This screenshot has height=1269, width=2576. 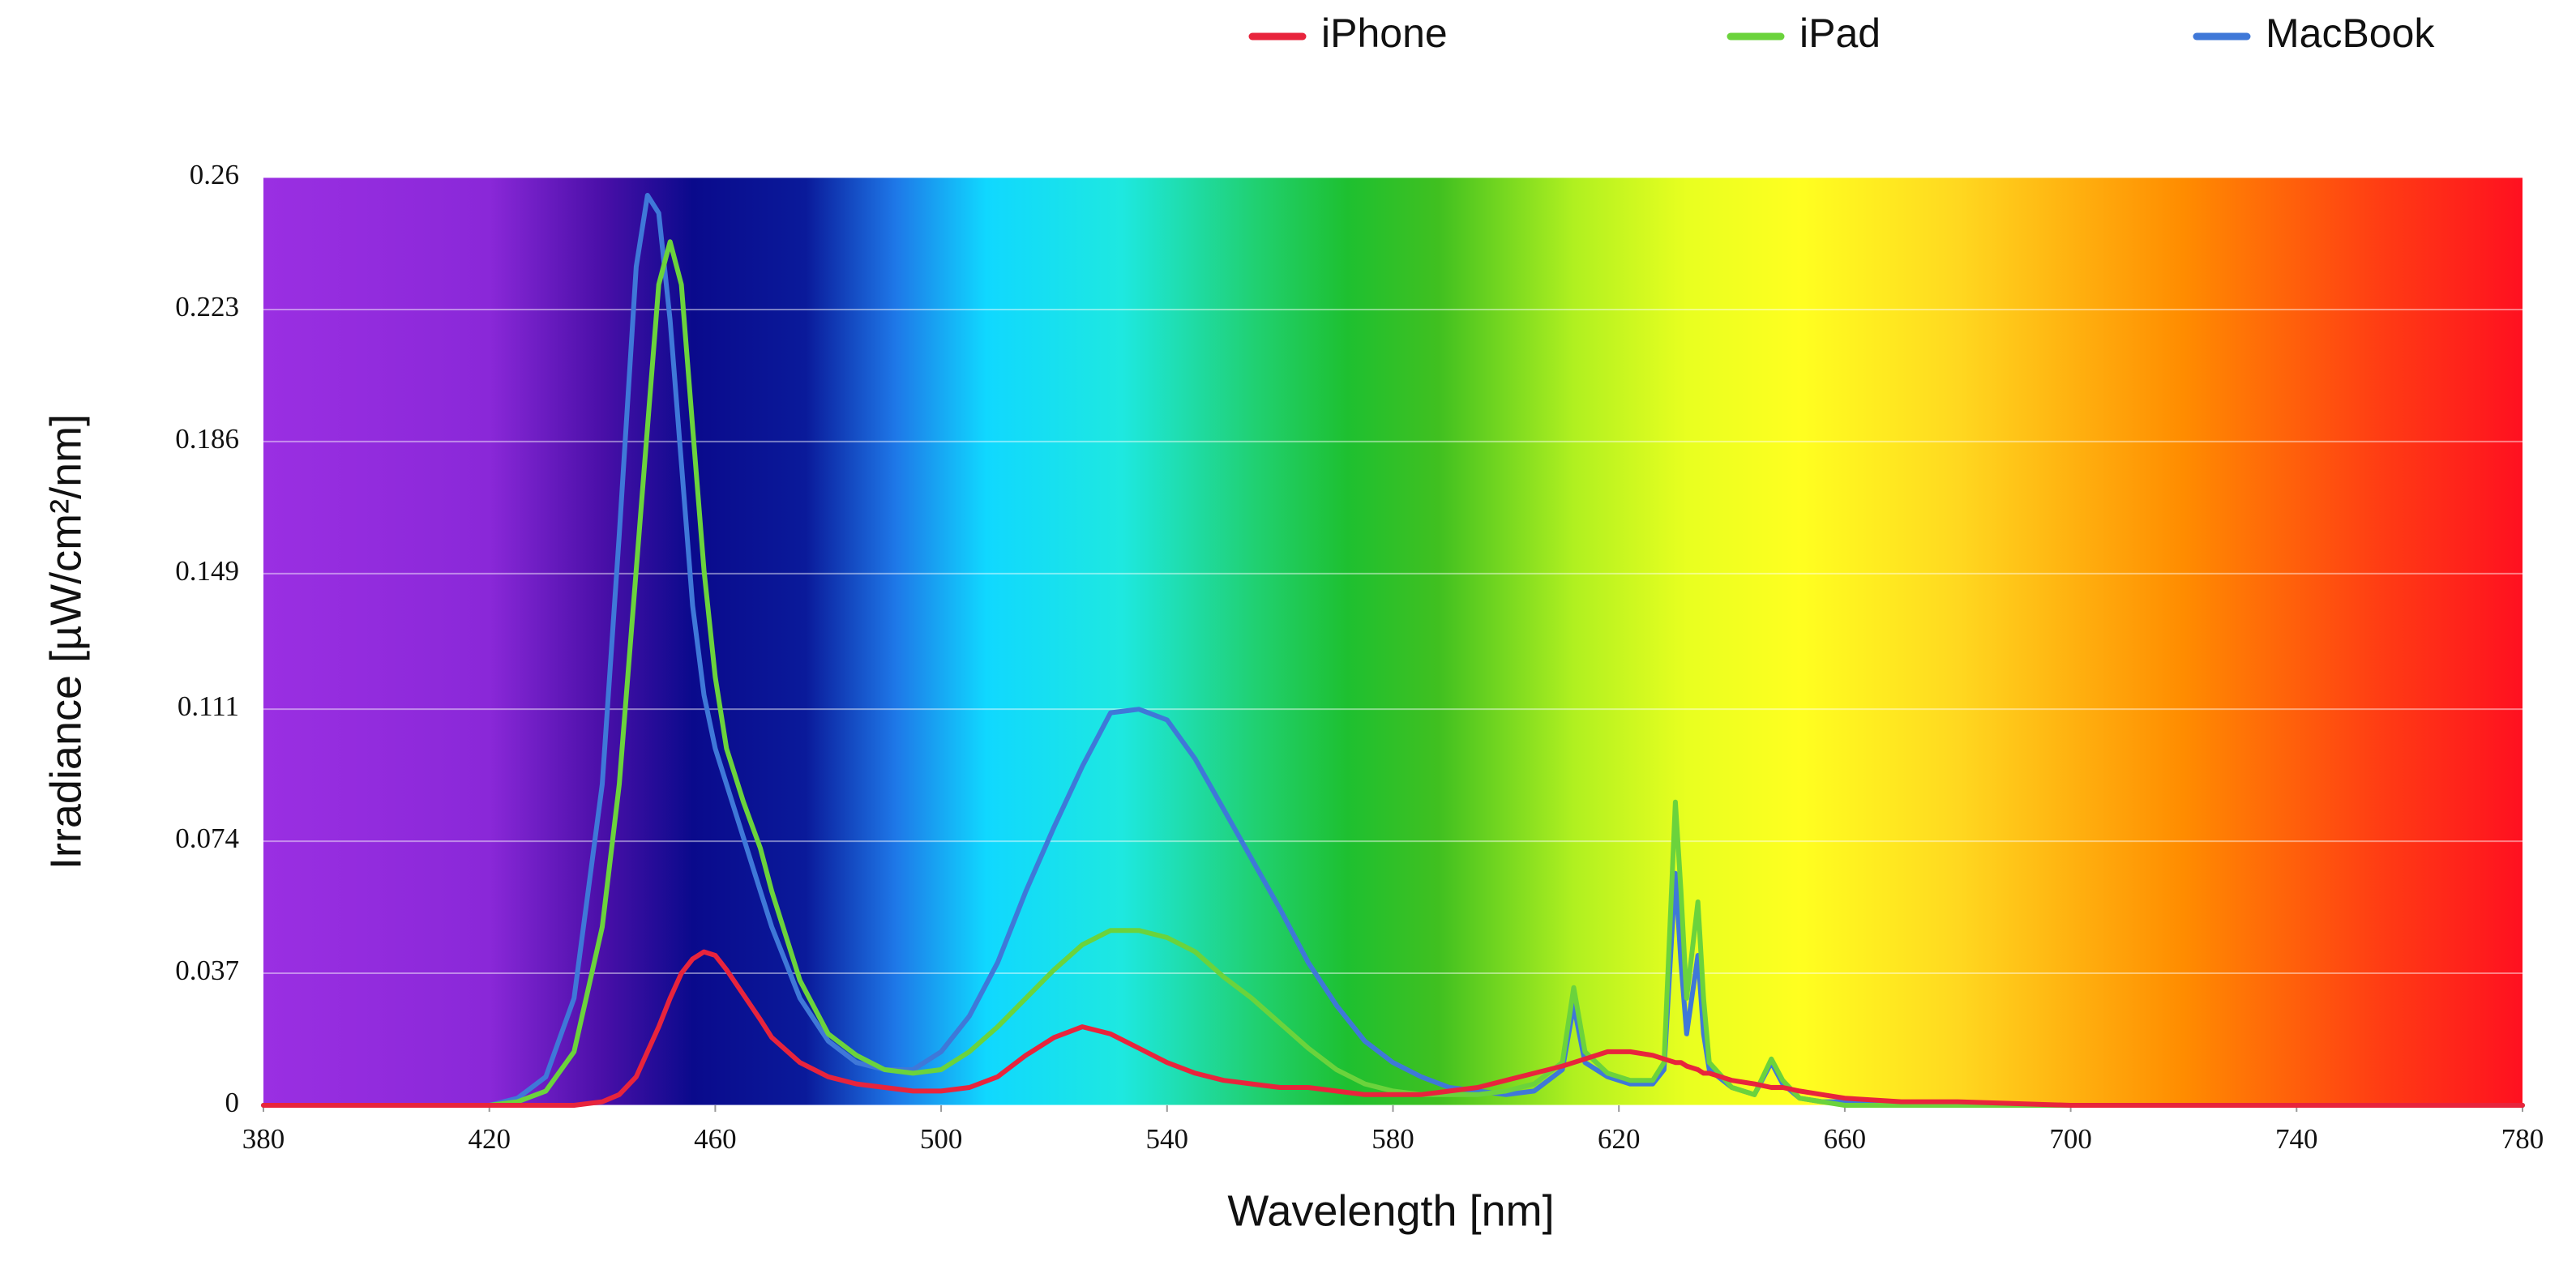 What do you see at coordinates (65, 642) in the screenshot?
I see `y-axis-title: Irradiance [µW/cm²/nm]` at bounding box center [65, 642].